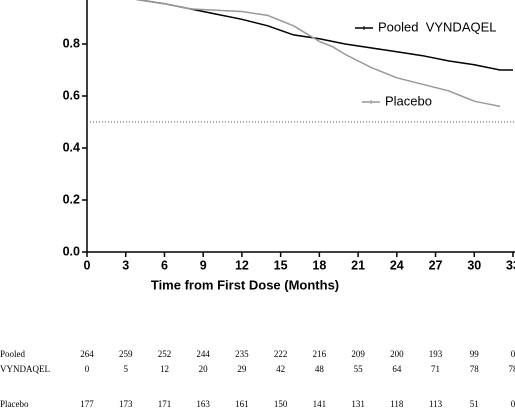 The image size is (515, 411). I want to click on risk-count: 20, so click(204, 369).